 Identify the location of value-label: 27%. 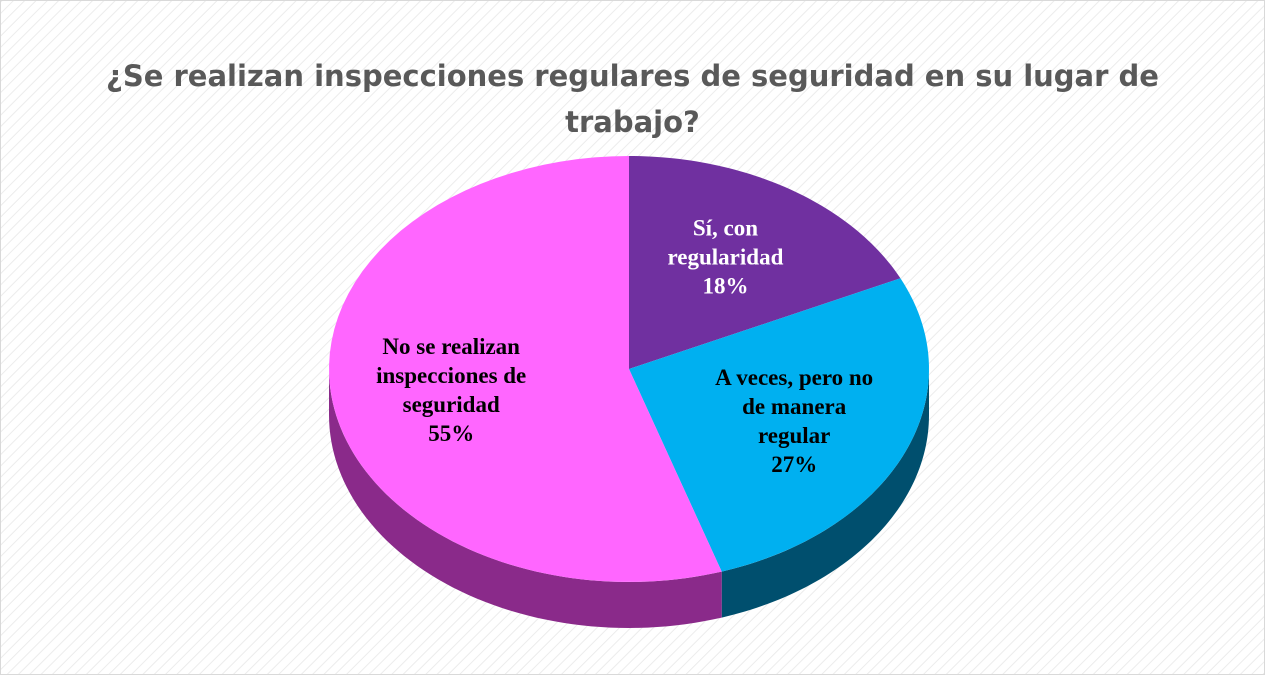
(794, 465).